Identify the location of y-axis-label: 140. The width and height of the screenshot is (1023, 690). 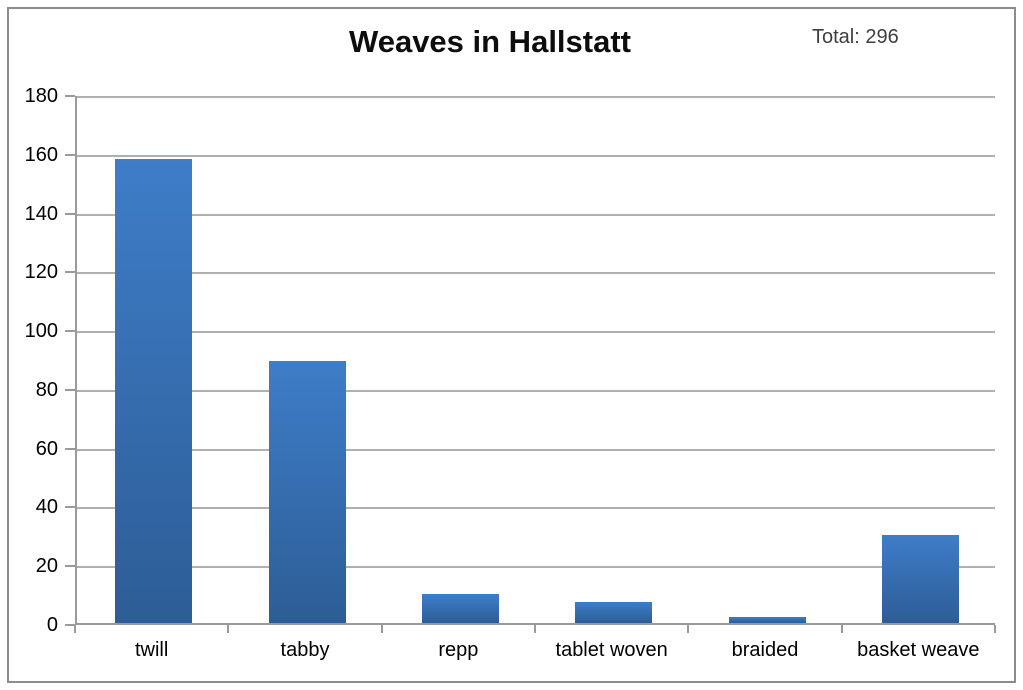
(41, 213).